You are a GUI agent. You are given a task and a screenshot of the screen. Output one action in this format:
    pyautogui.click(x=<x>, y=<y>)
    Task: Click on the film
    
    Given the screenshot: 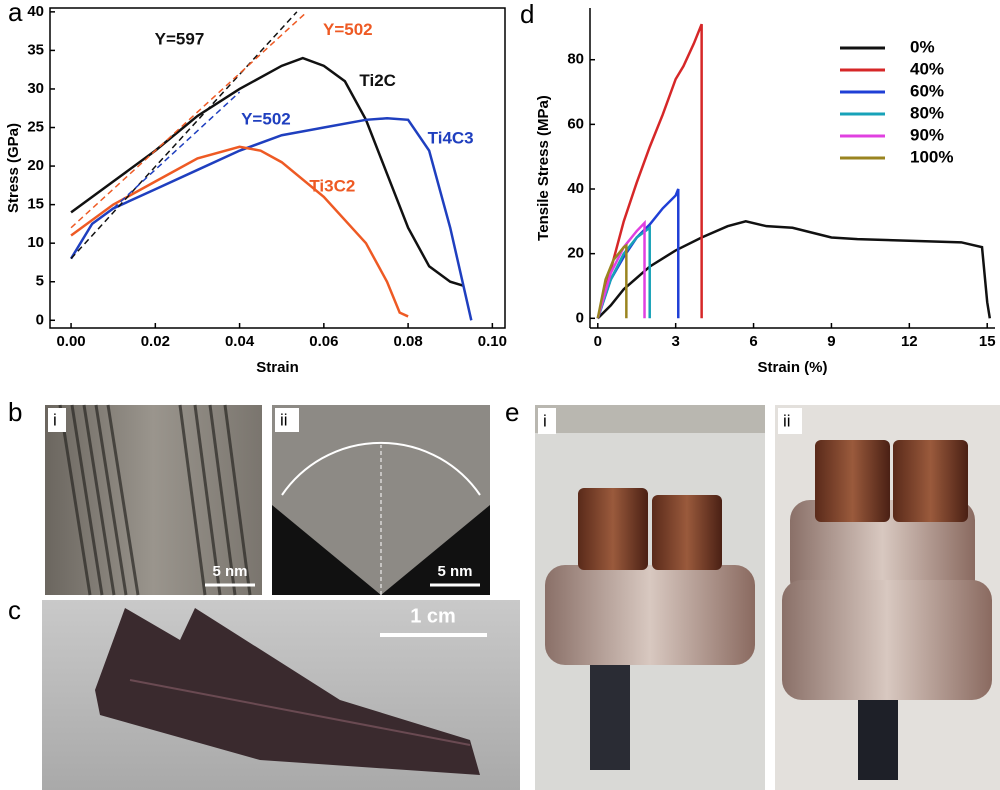 What is the action you would take?
    pyautogui.click(x=287, y=691)
    